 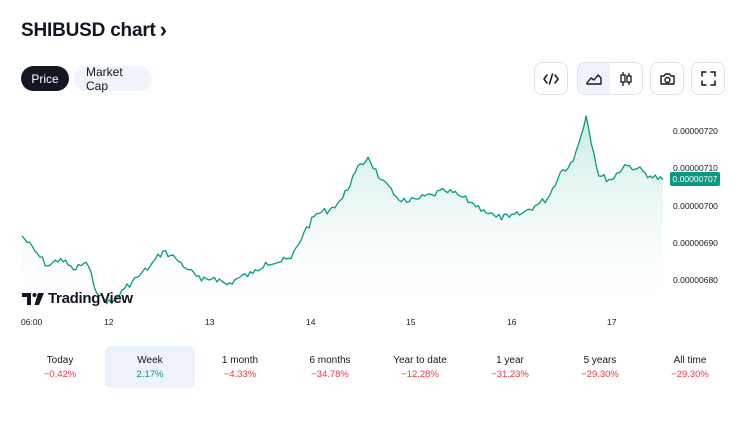 What do you see at coordinates (695, 206) in the screenshot?
I see `y-tick-label: 0.00000700` at bounding box center [695, 206].